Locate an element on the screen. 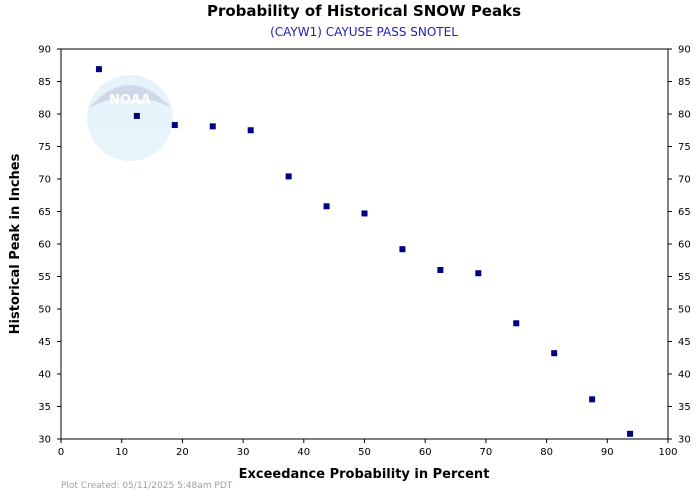 The image size is (700, 500). chart-subtitle: (CAYW1) CAYUSE PASS SNOTEL is located at coordinates (364, 32).